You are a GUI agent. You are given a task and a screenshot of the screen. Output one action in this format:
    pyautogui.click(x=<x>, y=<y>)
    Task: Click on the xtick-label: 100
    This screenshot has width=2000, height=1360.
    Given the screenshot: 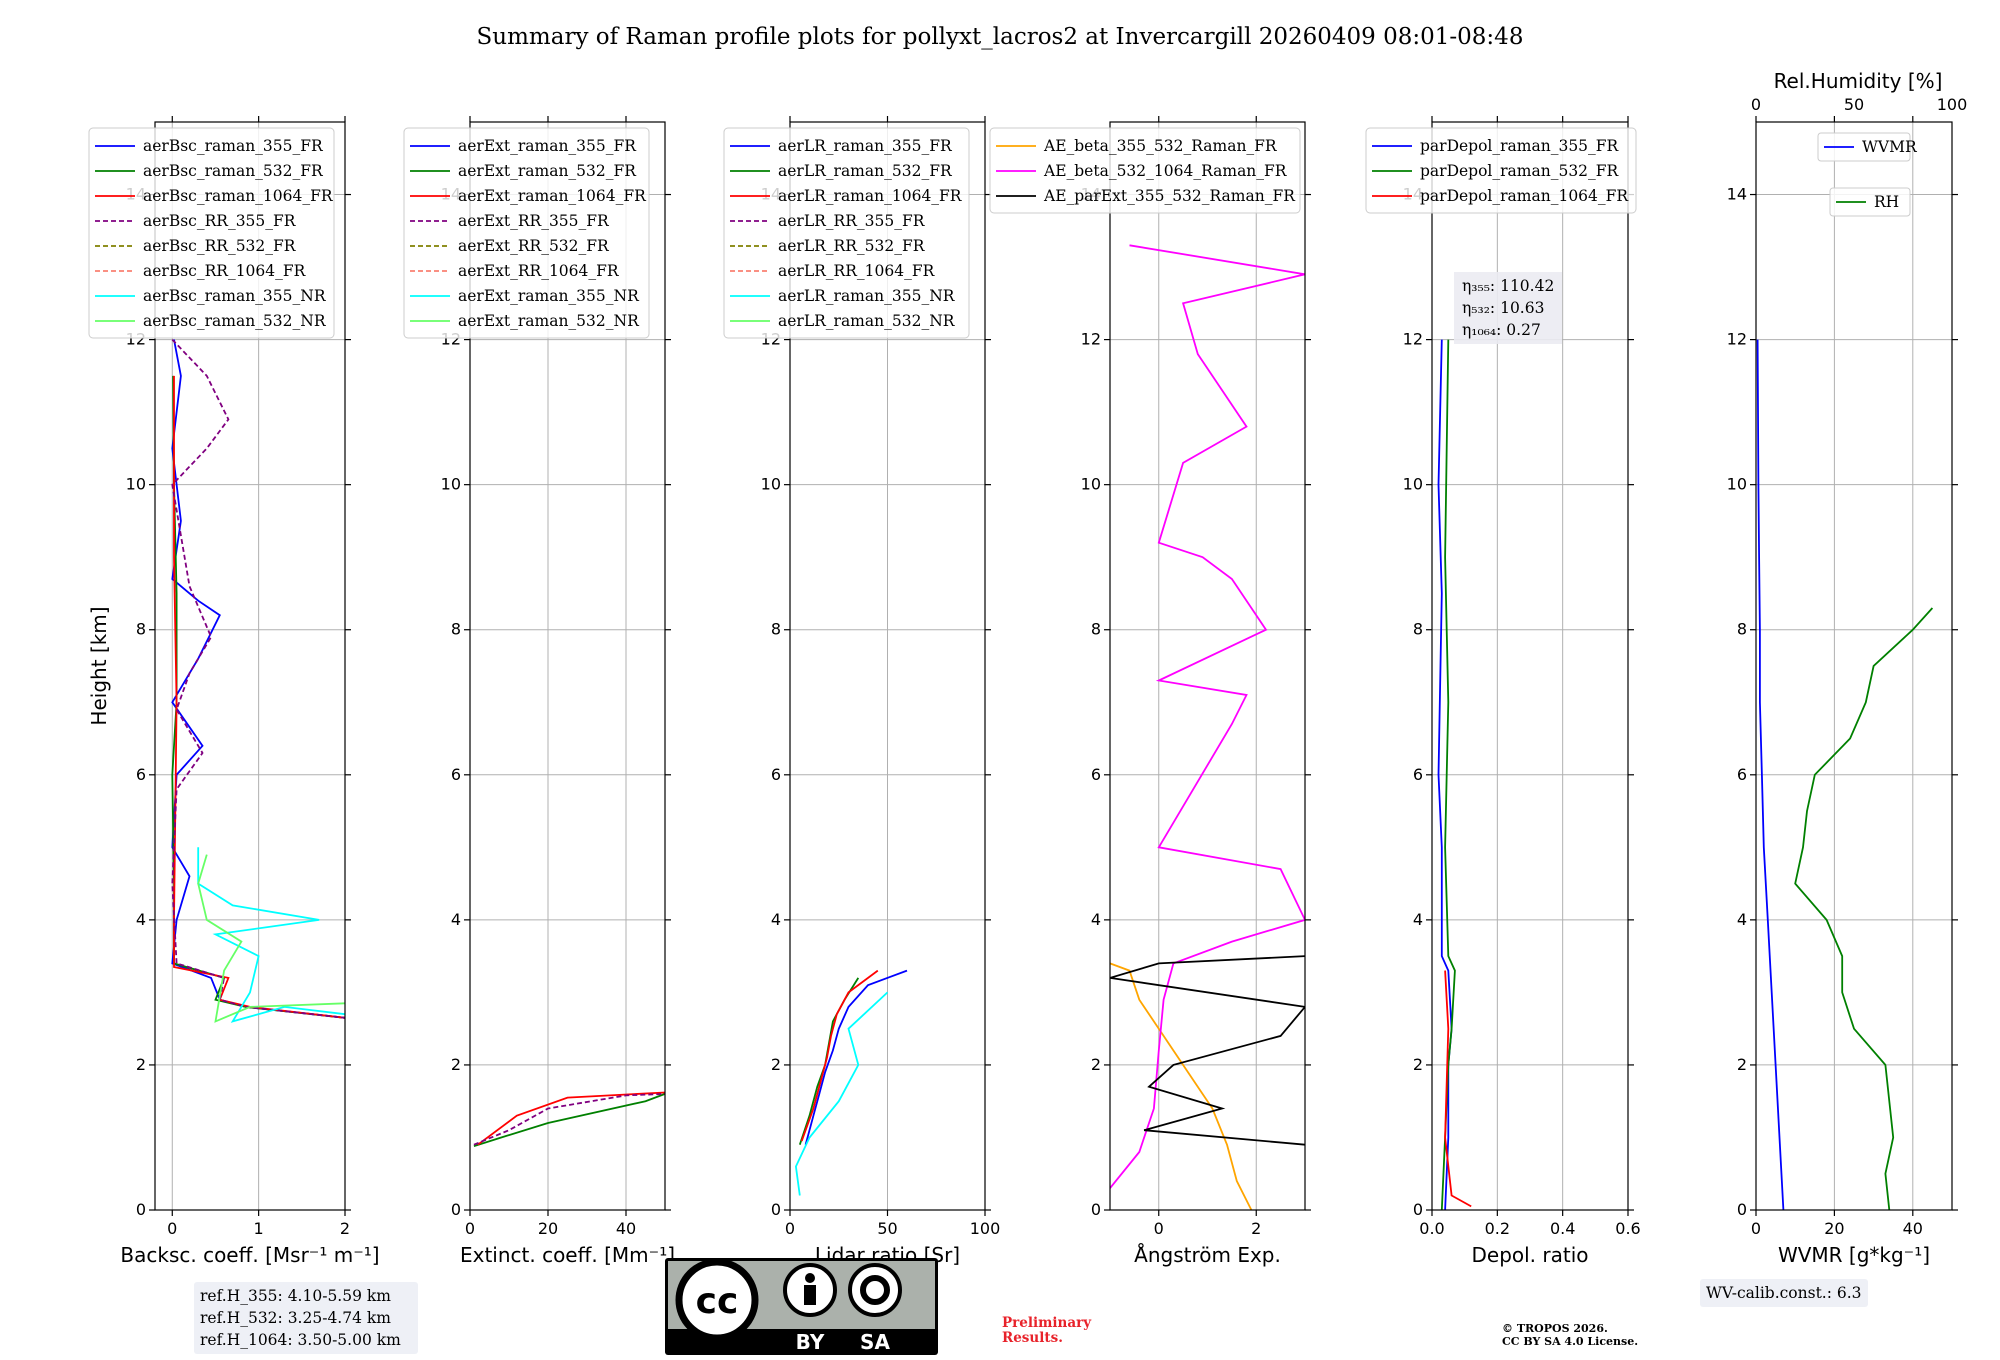 What is the action you would take?
    pyautogui.click(x=985, y=1228)
    